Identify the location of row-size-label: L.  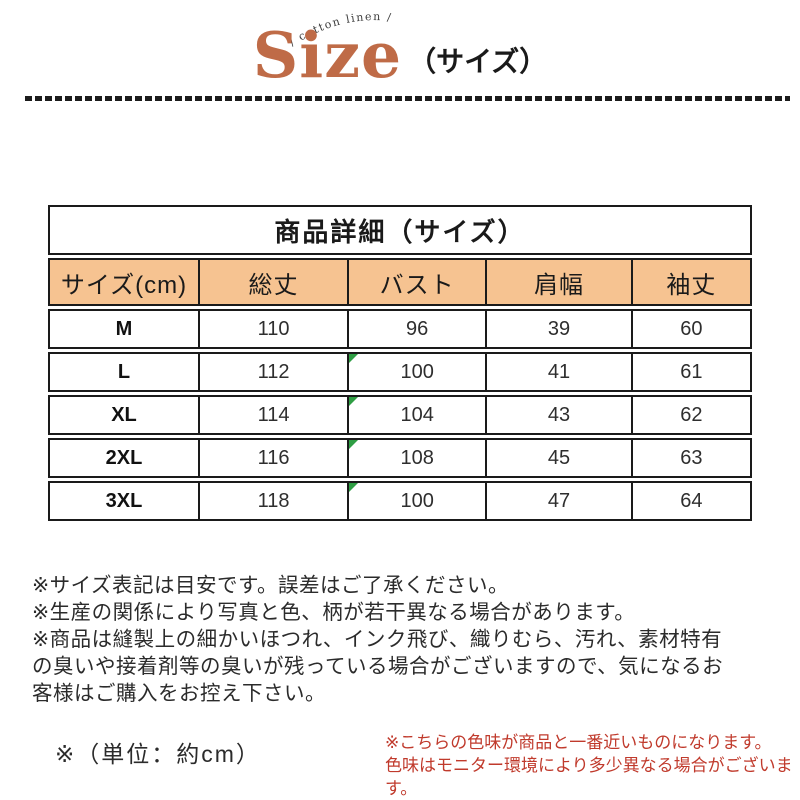
(123, 372).